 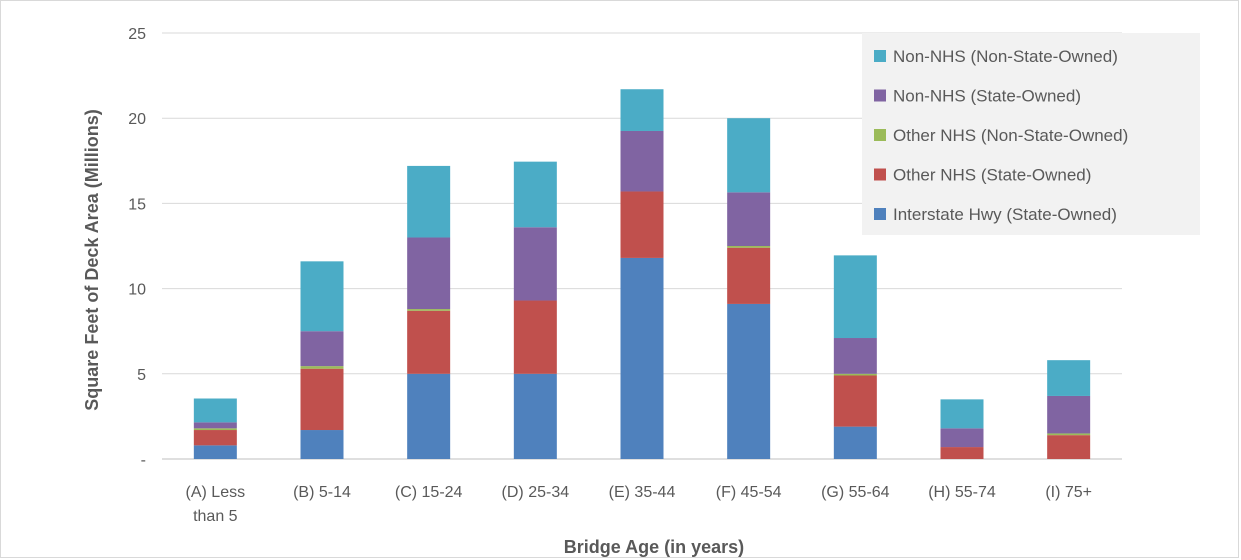 I want to click on legend-item: Interstate Hwy (State-Owned), so click(x=995, y=214).